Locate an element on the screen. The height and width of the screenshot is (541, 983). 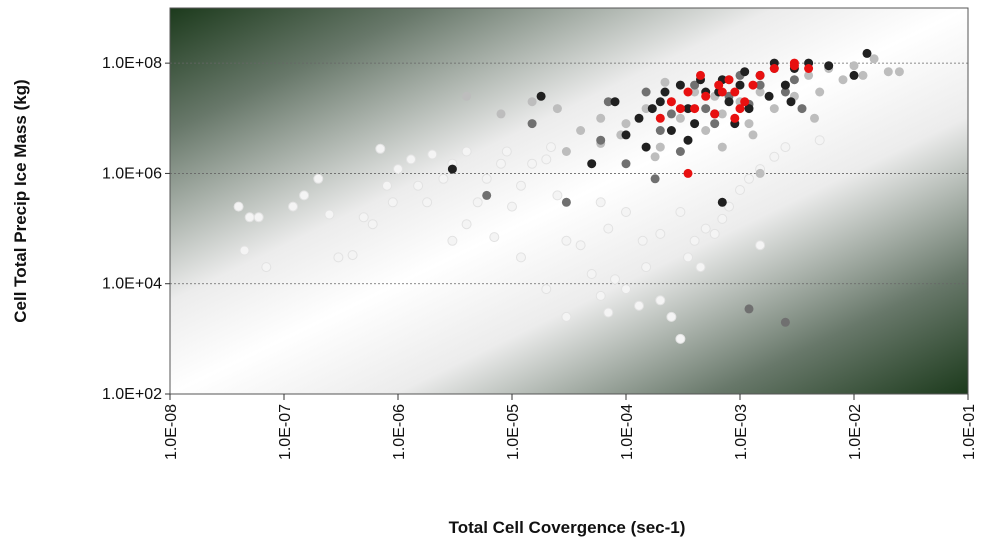
x-tick-label: 1.0E-08 is located at coordinates (171, 432).